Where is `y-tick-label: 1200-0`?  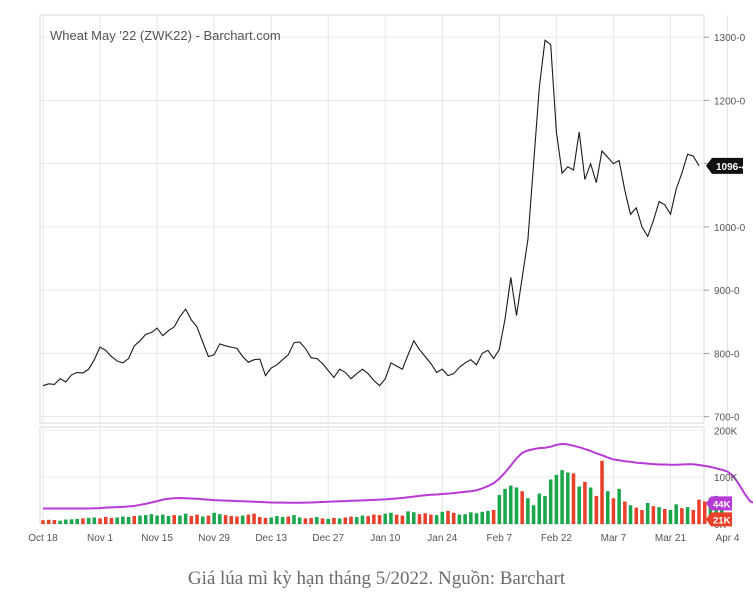 y-tick-label: 1200-0 is located at coordinates (730, 101).